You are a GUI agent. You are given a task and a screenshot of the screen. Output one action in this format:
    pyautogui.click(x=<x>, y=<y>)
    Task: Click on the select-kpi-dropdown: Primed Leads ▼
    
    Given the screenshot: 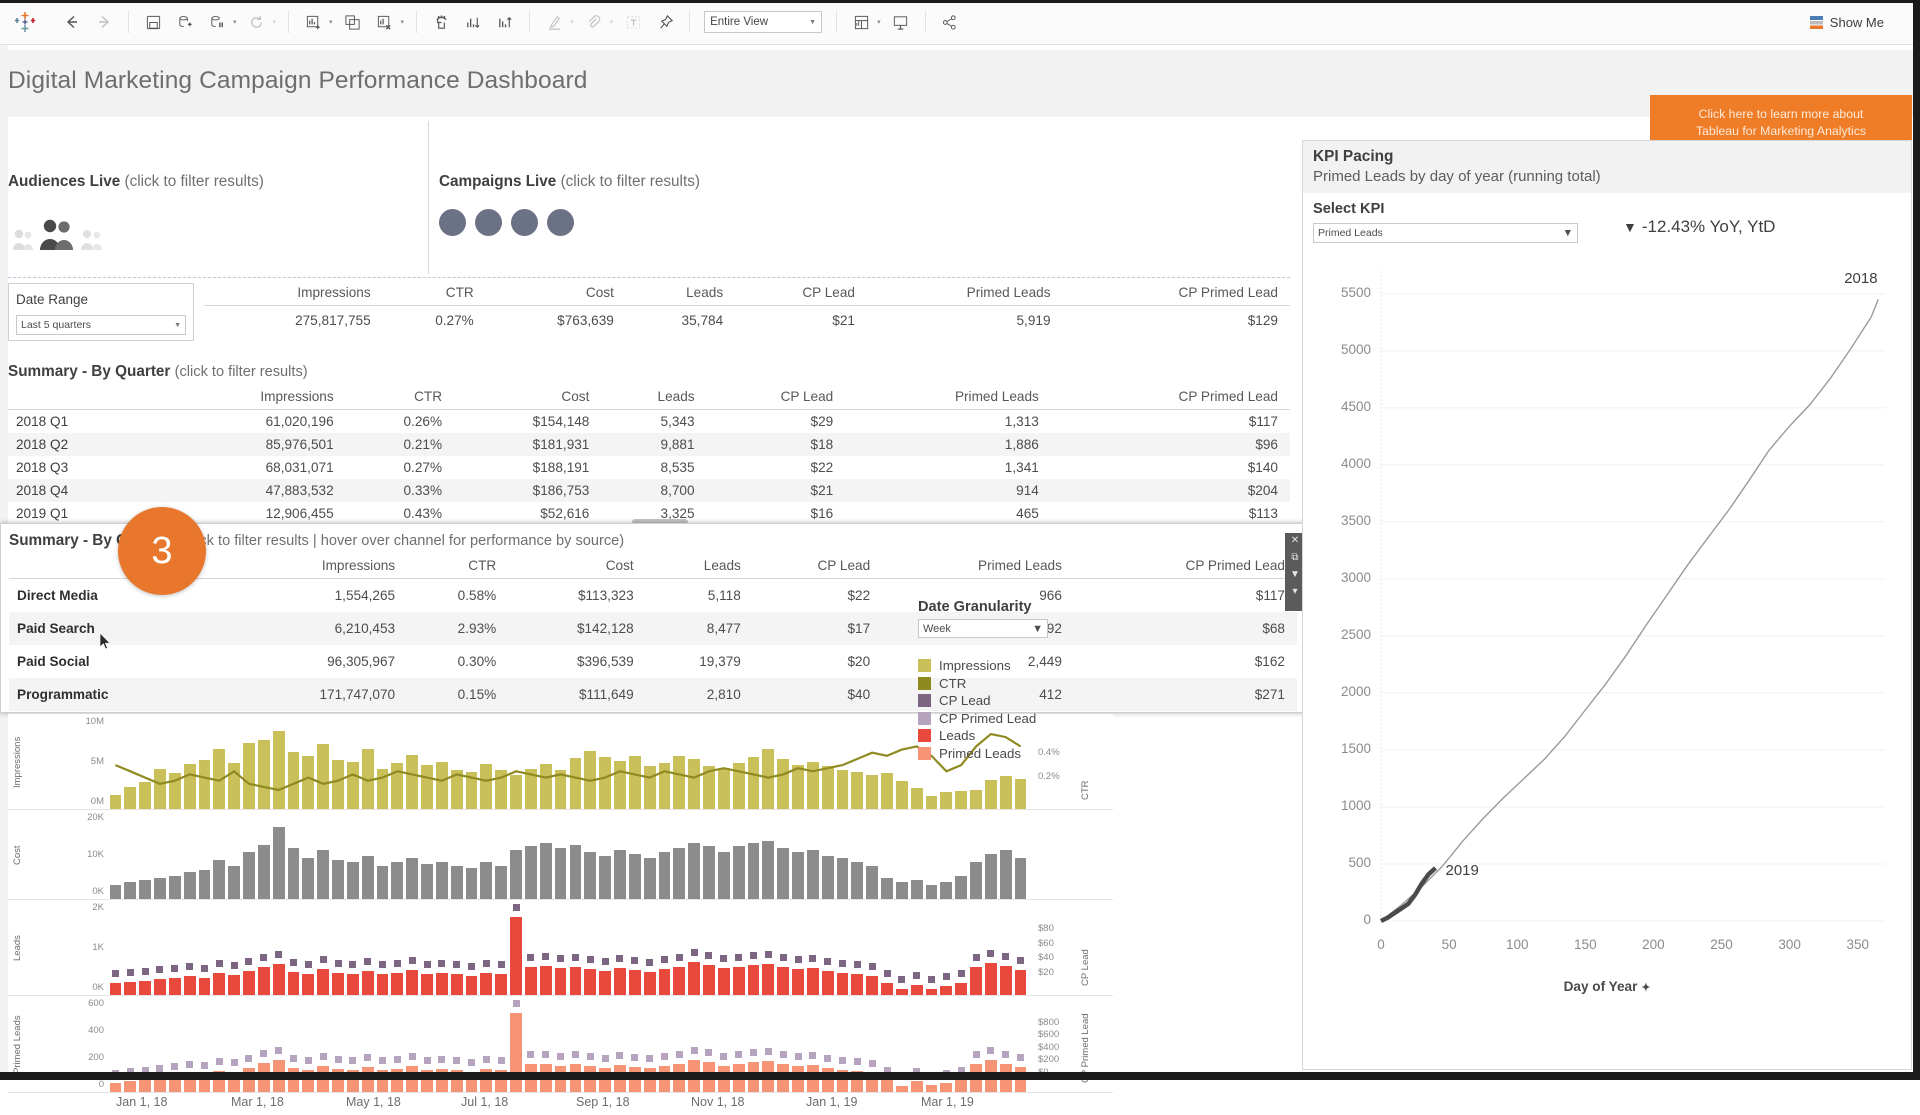 What is the action you would take?
    pyautogui.click(x=1445, y=233)
    